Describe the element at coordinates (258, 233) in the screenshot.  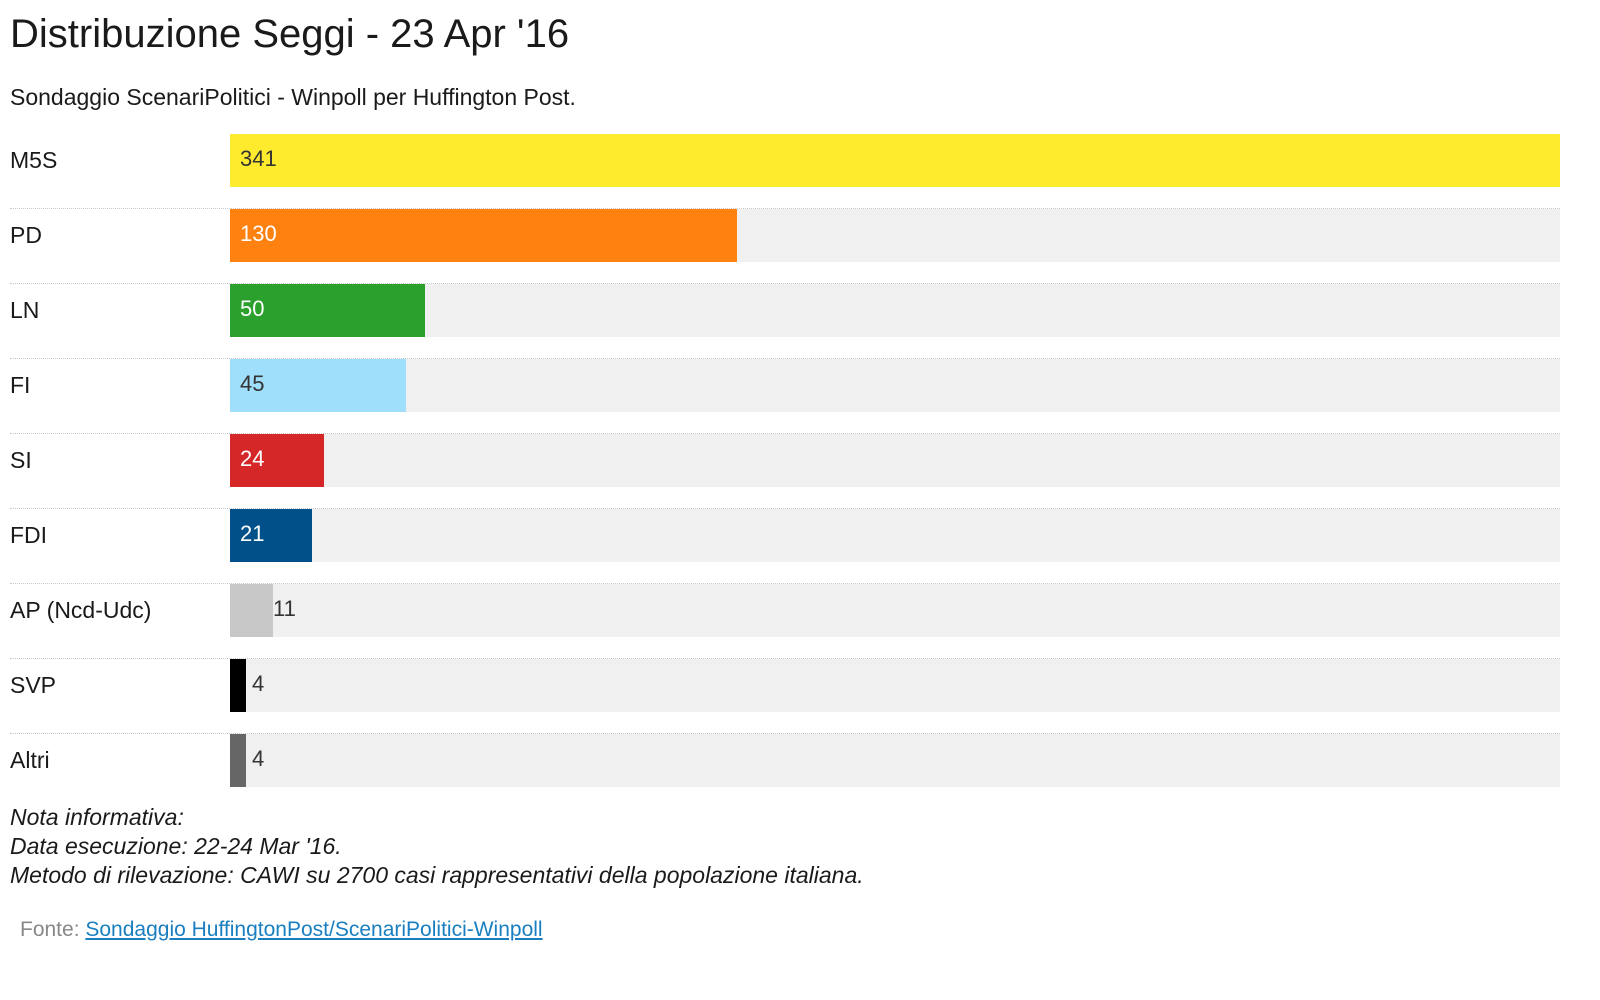
I see `value-label: 130` at that location.